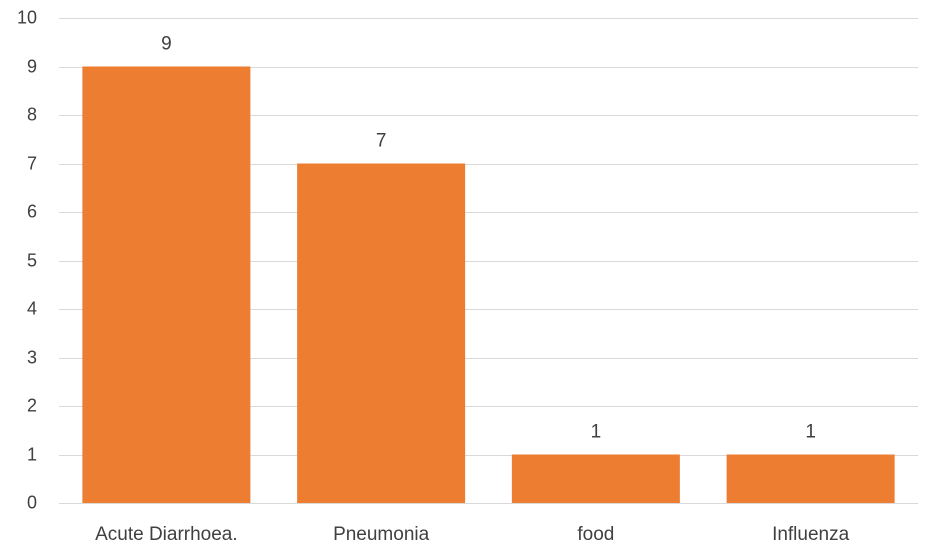 The width and height of the screenshot is (928, 553). What do you see at coordinates (32, 502) in the screenshot?
I see `y-tick-label-0: 0` at bounding box center [32, 502].